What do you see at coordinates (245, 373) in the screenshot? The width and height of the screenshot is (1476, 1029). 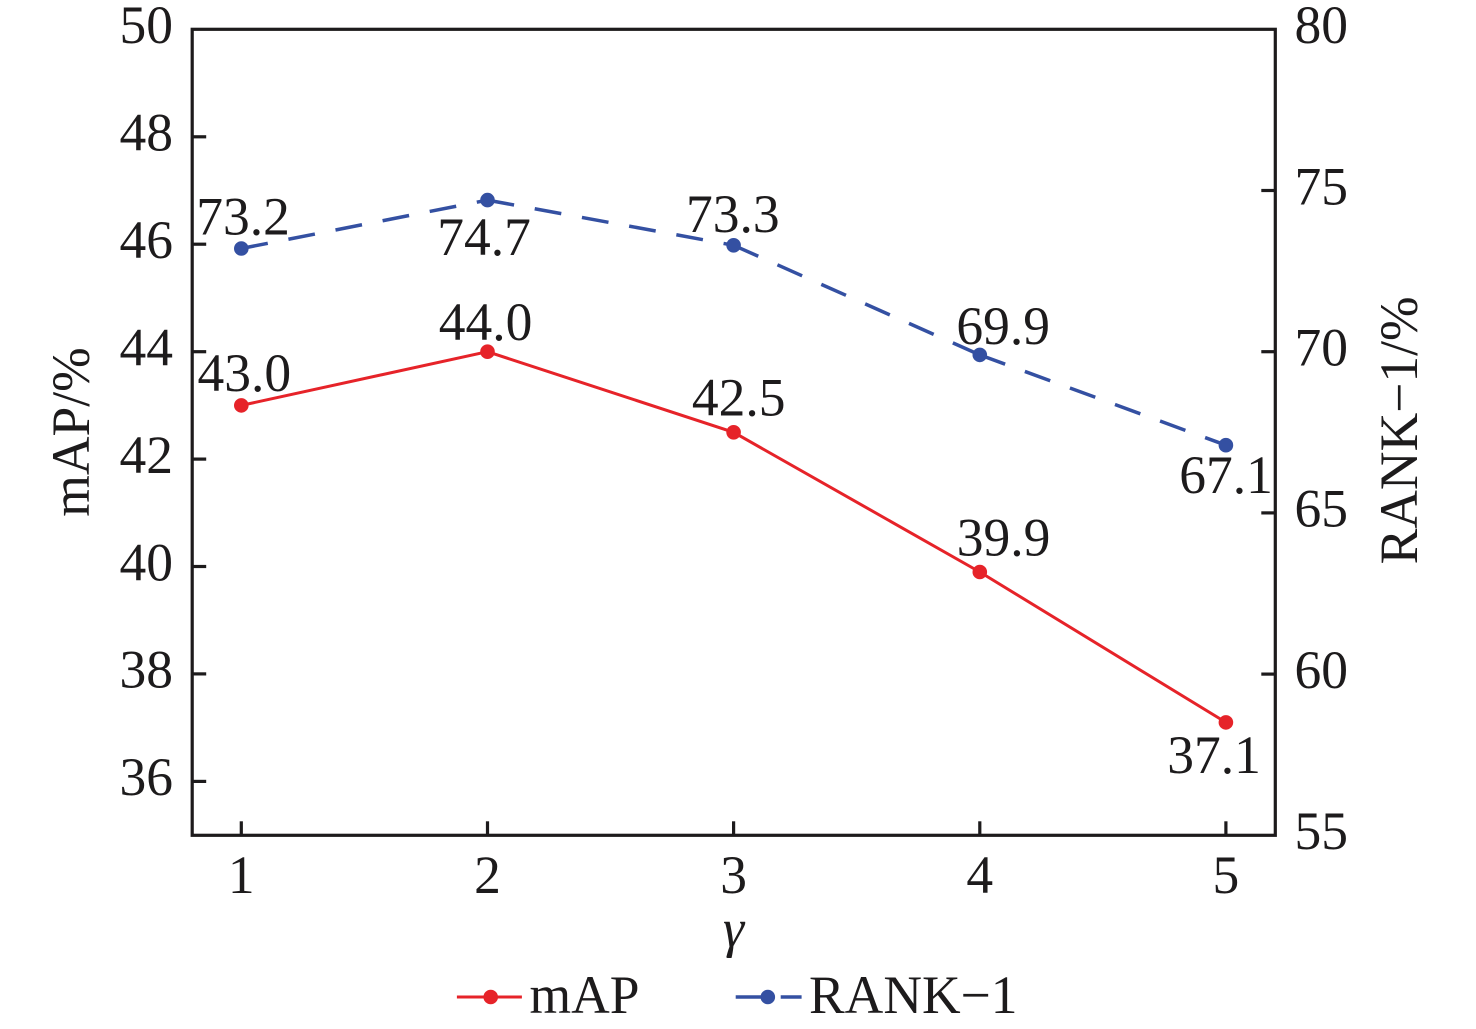 I see `svg-text: 43.0` at bounding box center [245, 373].